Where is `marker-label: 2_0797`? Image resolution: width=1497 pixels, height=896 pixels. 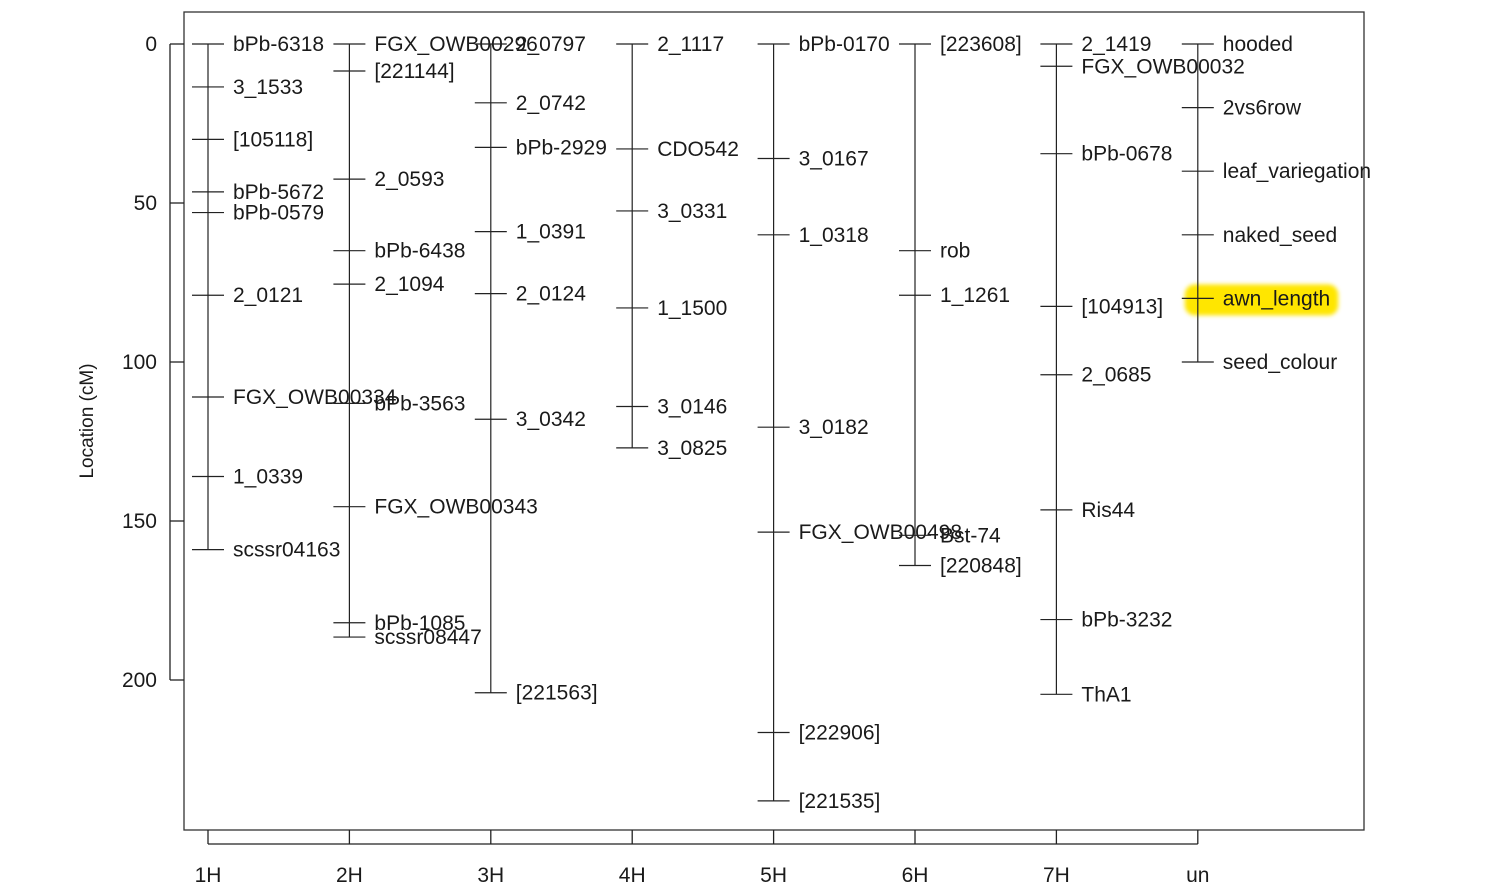
marker-label: 2_0797 is located at coordinates (551, 44).